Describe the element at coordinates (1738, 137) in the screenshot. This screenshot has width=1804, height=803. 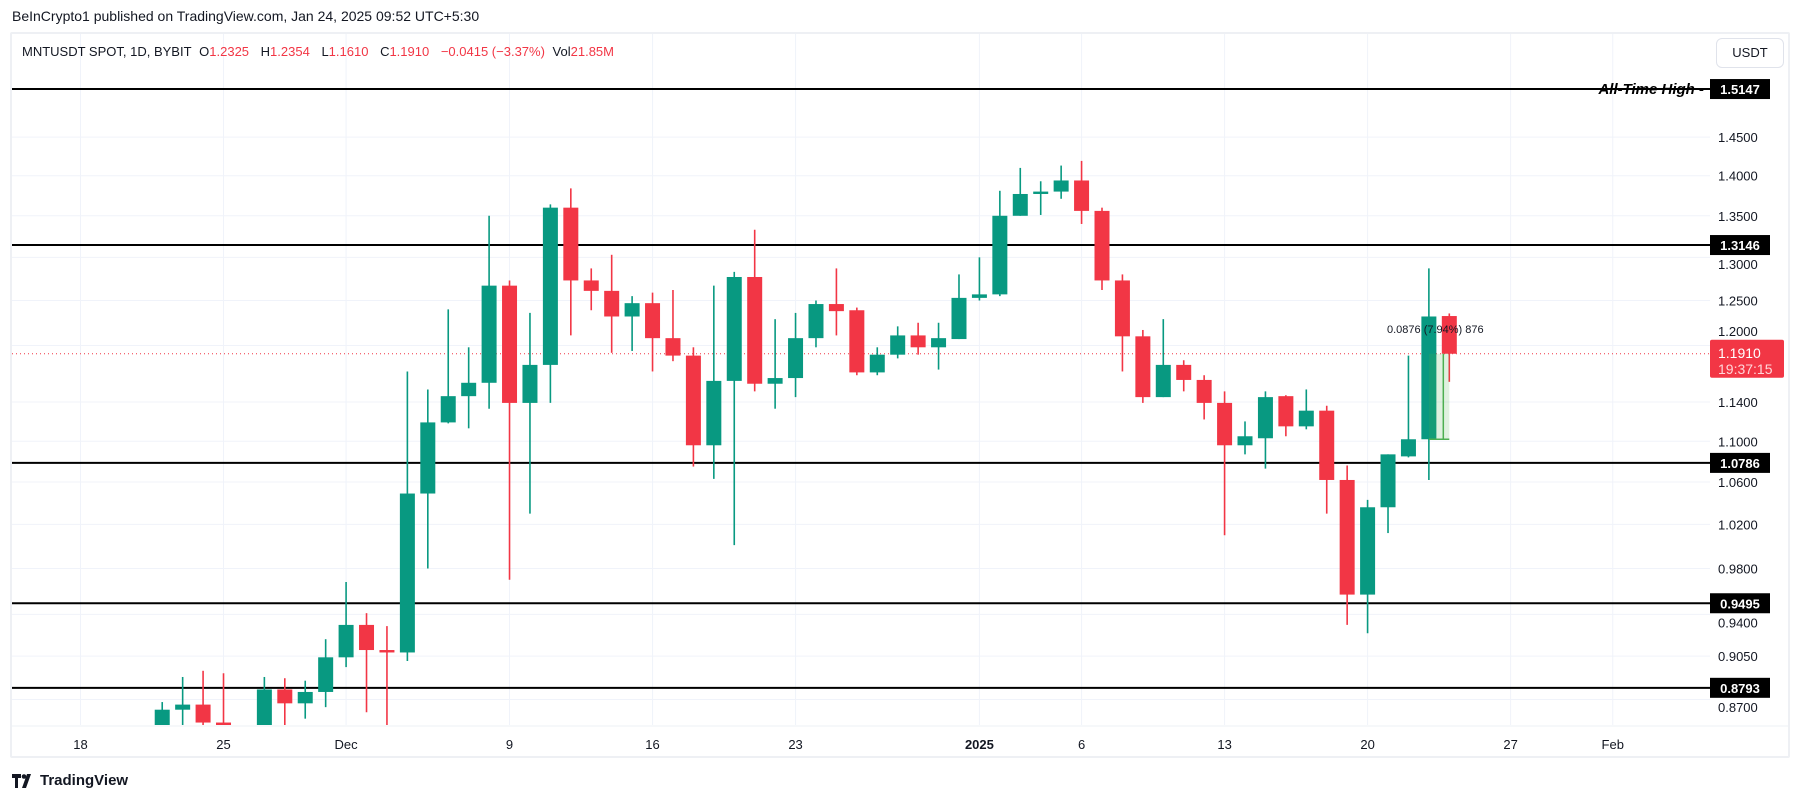
I see `price-tick-label: 1.4500` at that location.